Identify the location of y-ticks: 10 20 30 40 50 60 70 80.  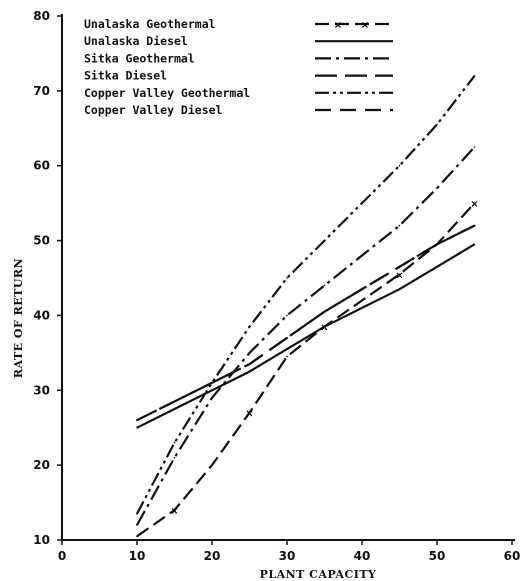
(47, 278).